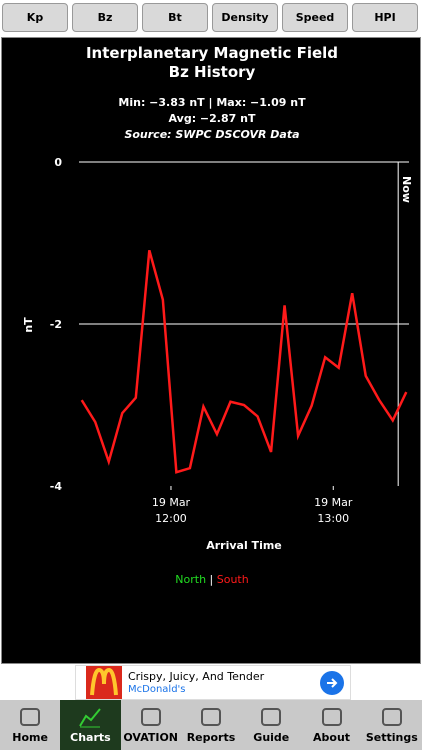 The width and height of the screenshot is (422, 750). Describe the element at coordinates (30, 737) in the screenshot. I see `nav-label: Home` at that location.